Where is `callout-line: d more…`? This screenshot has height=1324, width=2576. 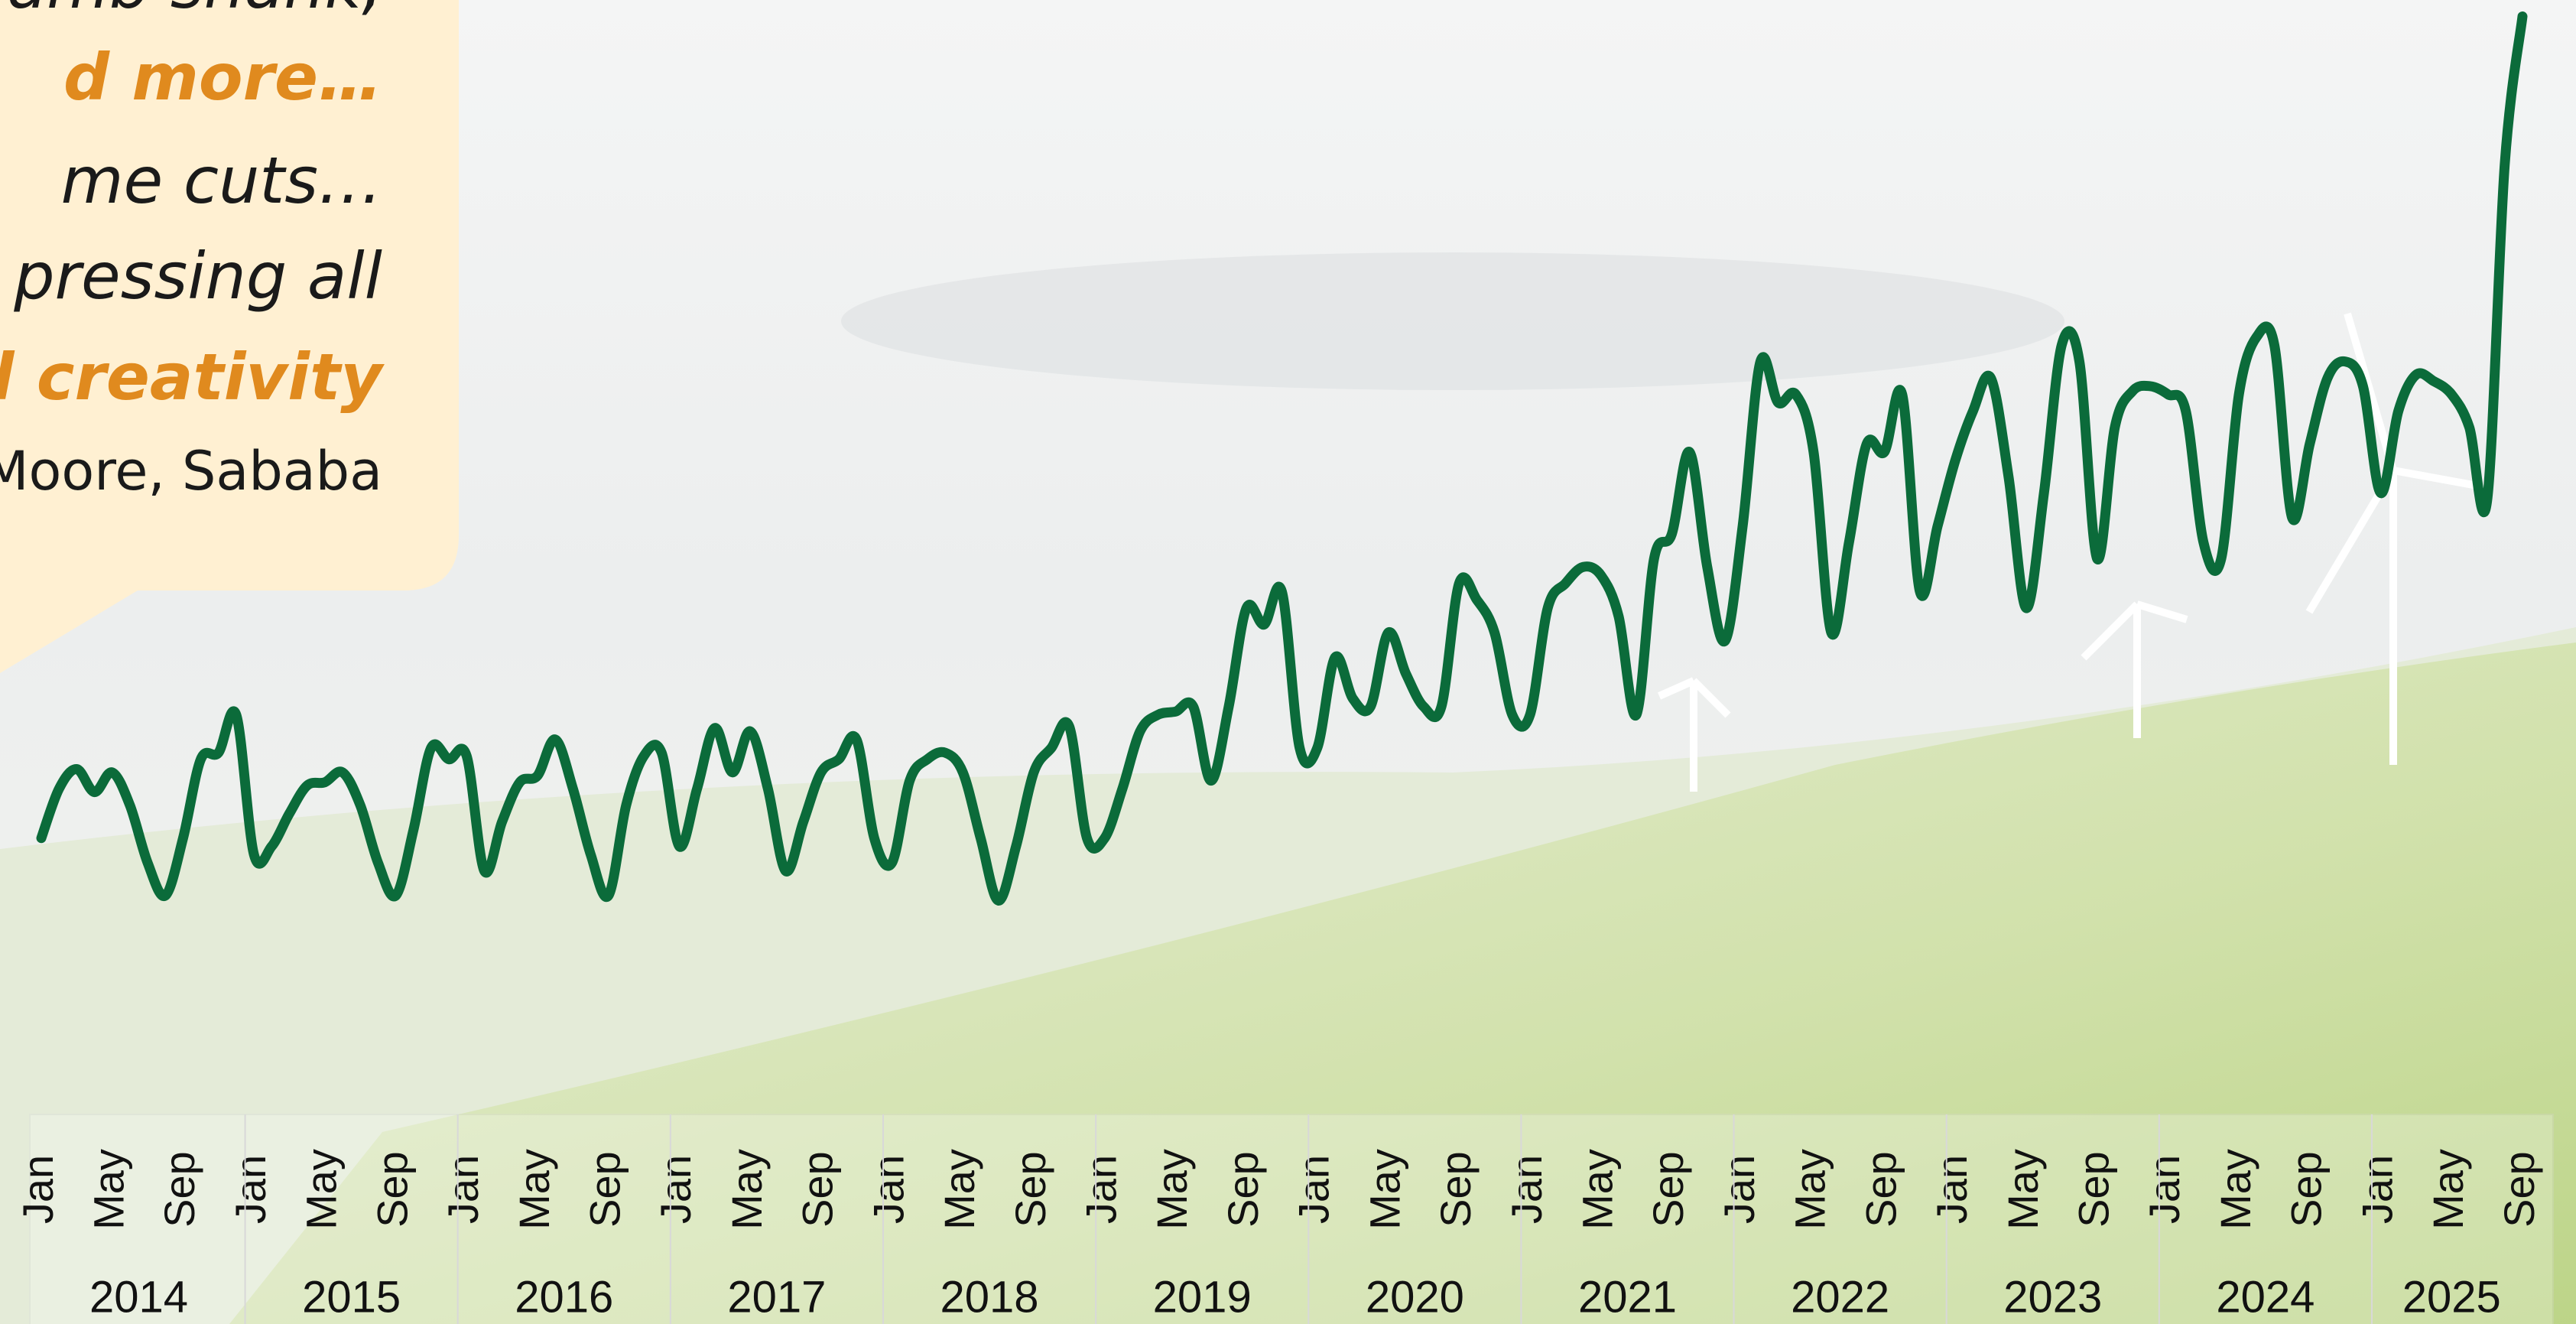
callout-line: d more… is located at coordinates (223, 77).